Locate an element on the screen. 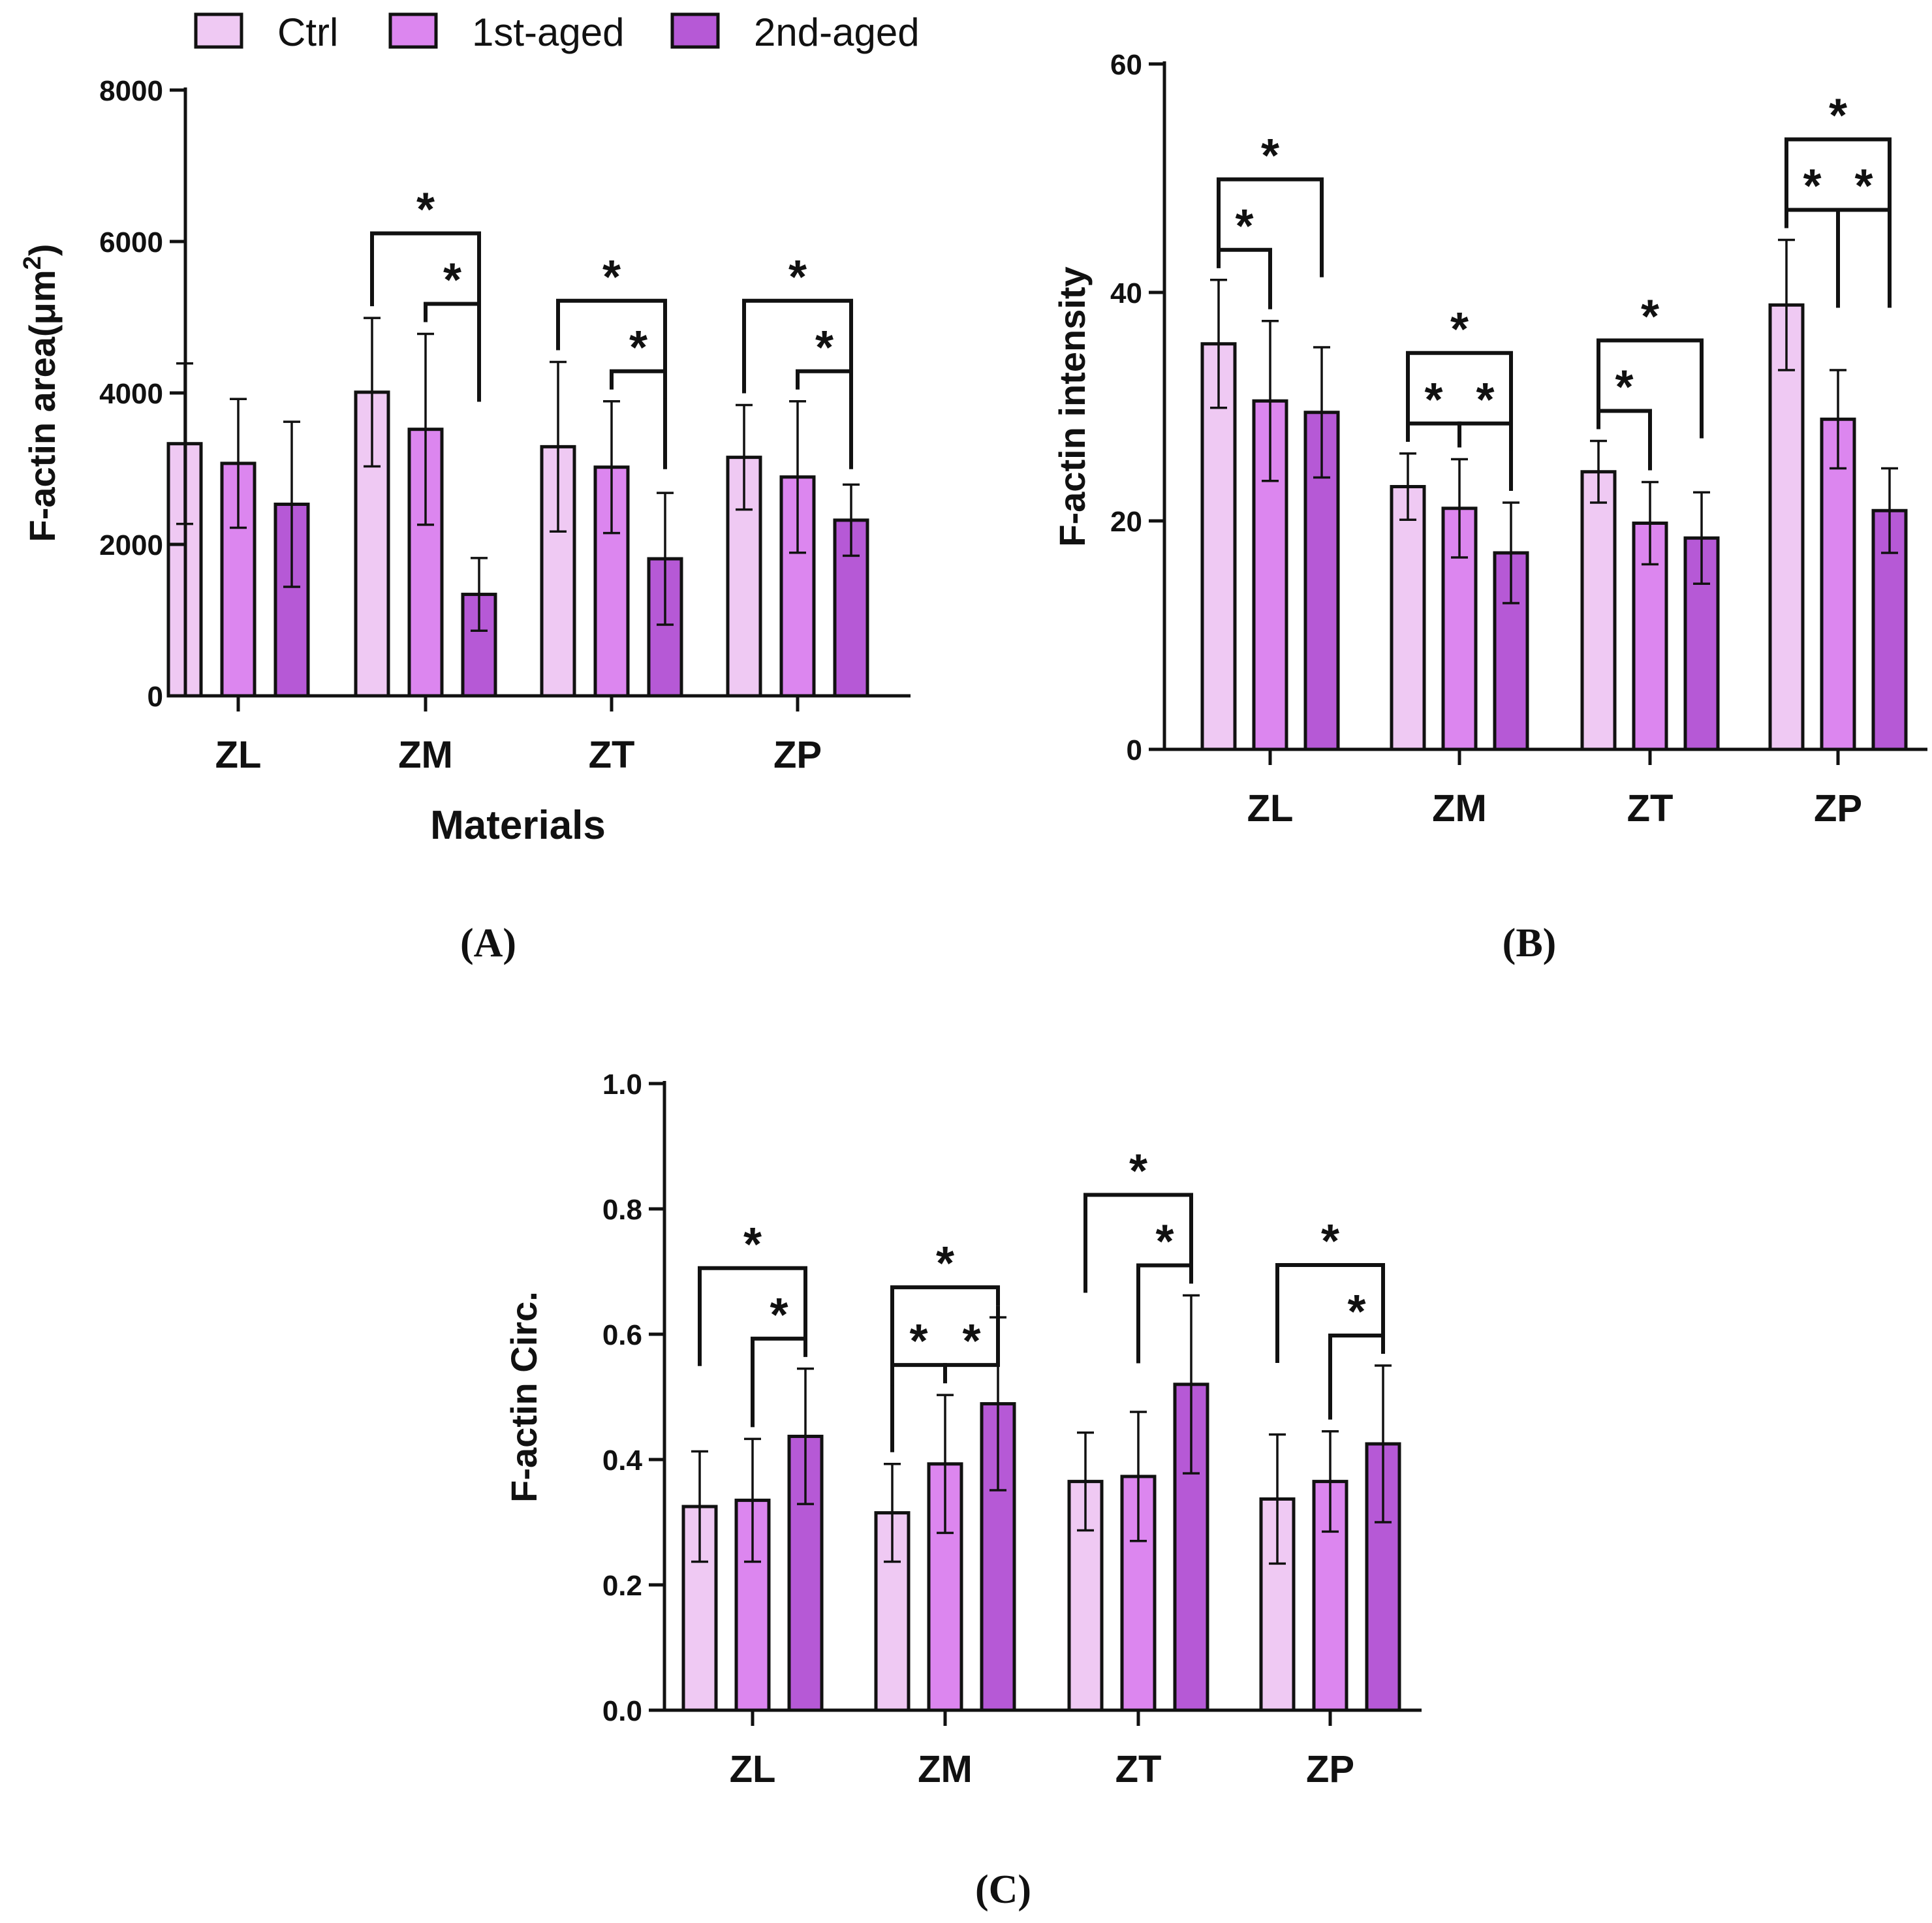 This screenshot has height=1923, width=1932. y-tick-label: 0.6 is located at coordinates (622, 1335).